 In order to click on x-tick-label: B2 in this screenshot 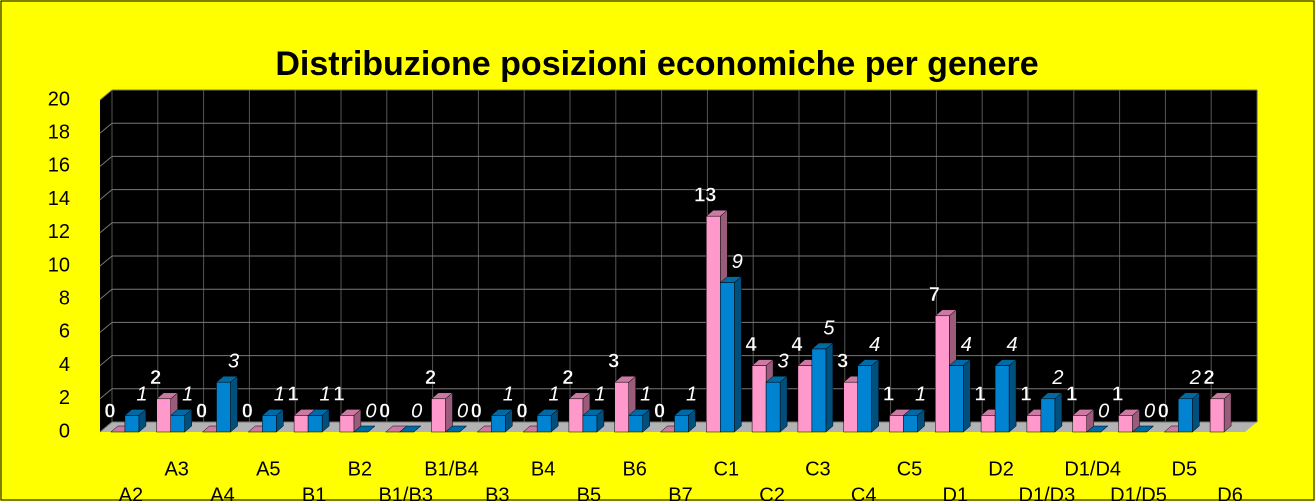, I will do `click(360, 469)`.